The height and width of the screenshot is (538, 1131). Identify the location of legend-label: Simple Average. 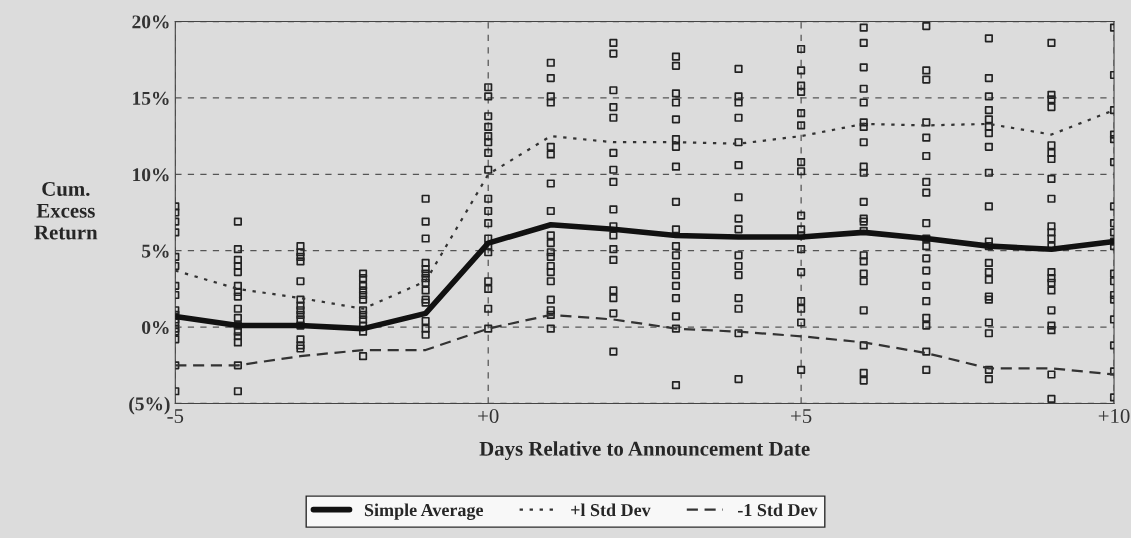
(424, 511).